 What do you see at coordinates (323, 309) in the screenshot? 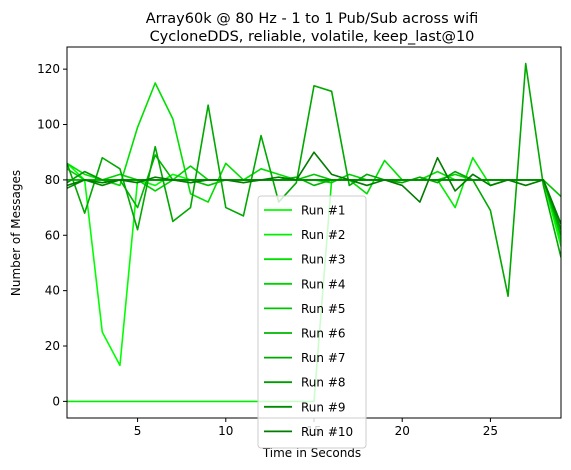
I see `legend-label: Run #5` at bounding box center [323, 309].